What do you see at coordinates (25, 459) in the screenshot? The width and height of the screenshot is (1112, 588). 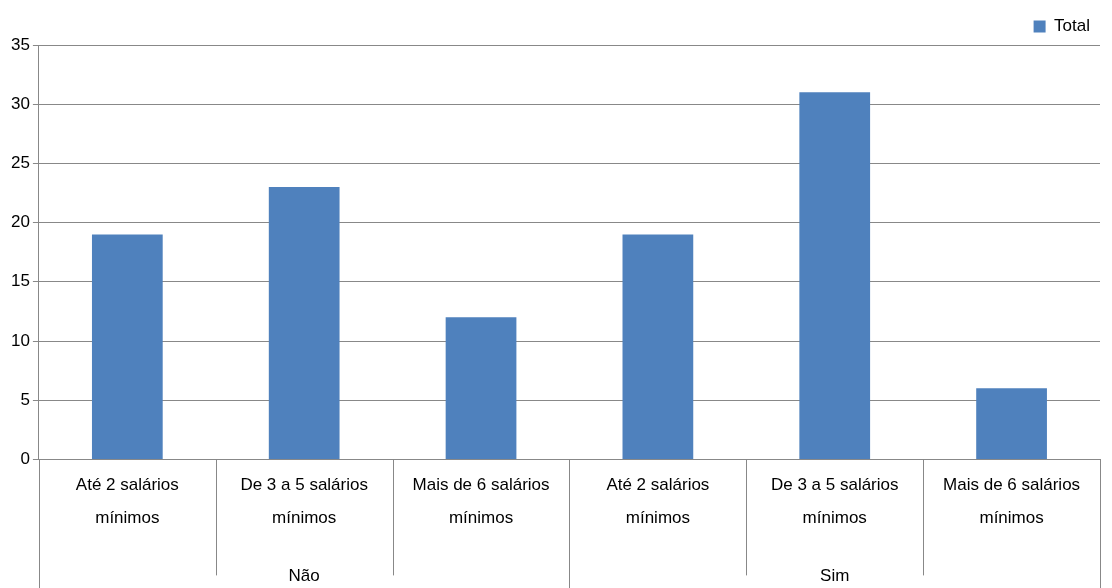 I see `y-tick-label: 0` at bounding box center [25, 459].